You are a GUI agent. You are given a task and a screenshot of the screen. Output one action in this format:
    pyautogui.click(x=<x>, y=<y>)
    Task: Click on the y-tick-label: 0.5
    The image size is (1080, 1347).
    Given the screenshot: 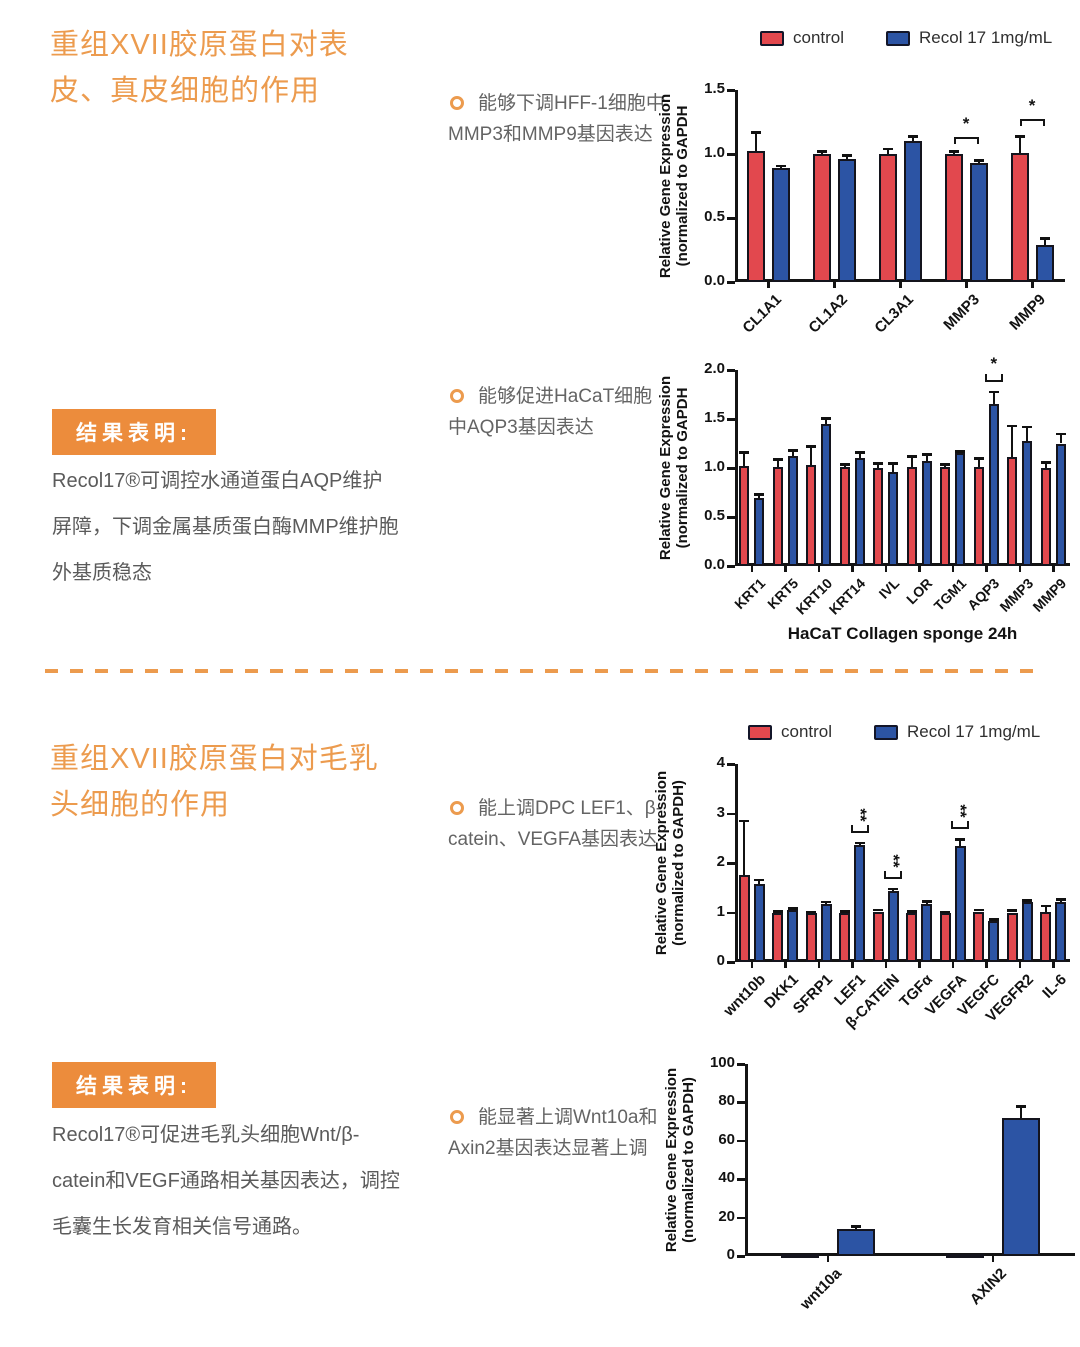 What is the action you would take?
    pyautogui.click(x=714, y=216)
    